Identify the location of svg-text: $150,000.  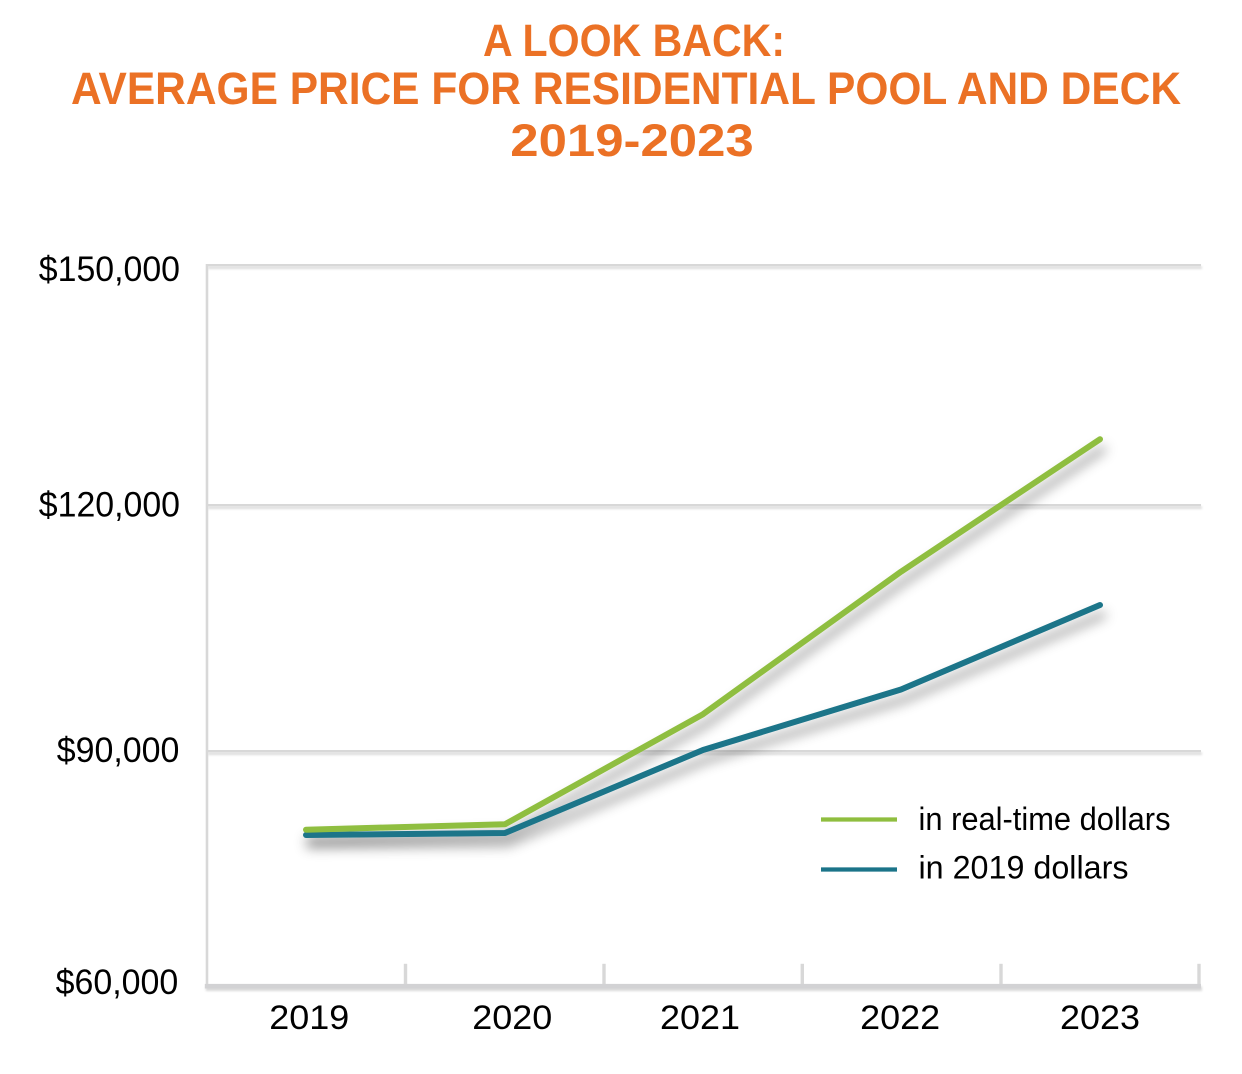
(109, 269).